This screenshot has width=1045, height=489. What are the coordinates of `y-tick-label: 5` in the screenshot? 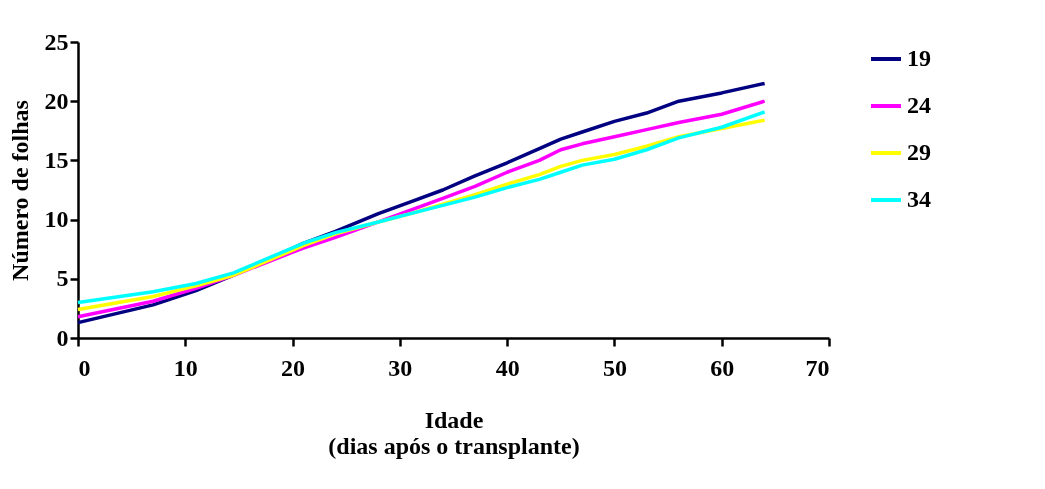 It's located at (62, 278).